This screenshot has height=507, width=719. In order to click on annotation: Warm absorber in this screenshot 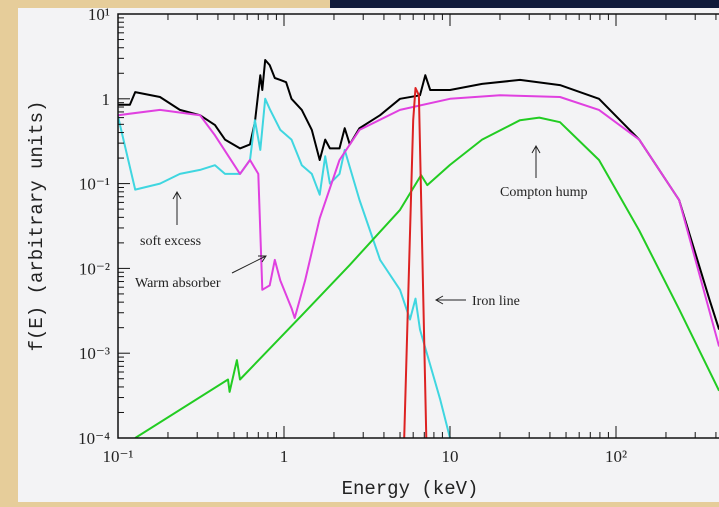, I will do `click(178, 283)`.